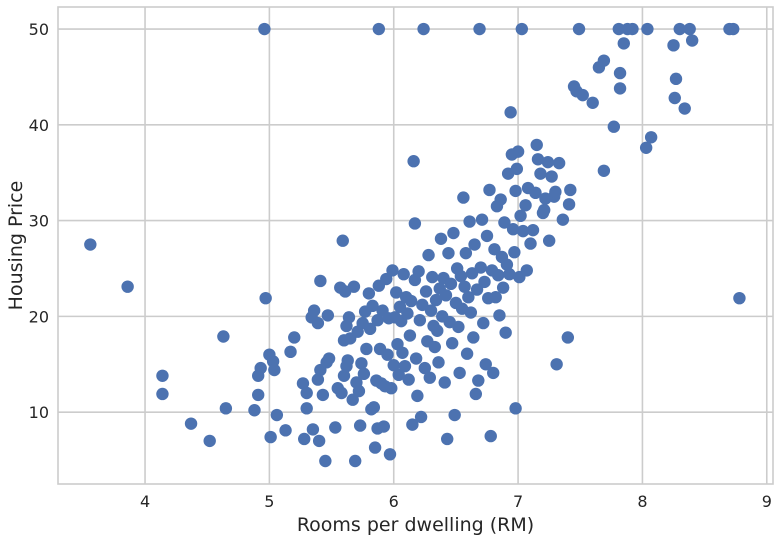 This screenshot has height=540, width=779. What do you see at coordinates (145, 501) in the screenshot?
I see `x-tick-label: 4` at bounding box center [145, 501].